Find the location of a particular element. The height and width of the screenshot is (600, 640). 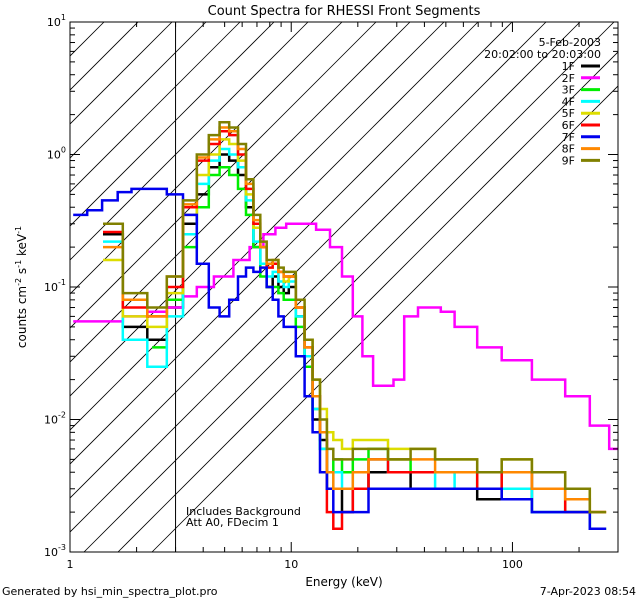

y-tick-exponent: -2 is located at coordinates (62, 415).